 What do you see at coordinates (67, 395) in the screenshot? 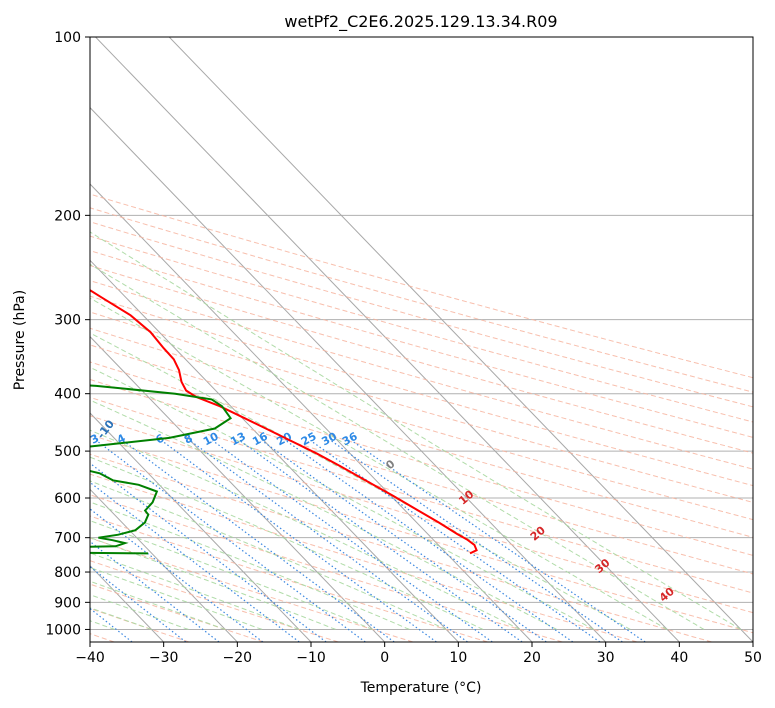
I see `y-tick-label: 400` at bounding box center [67, 395].